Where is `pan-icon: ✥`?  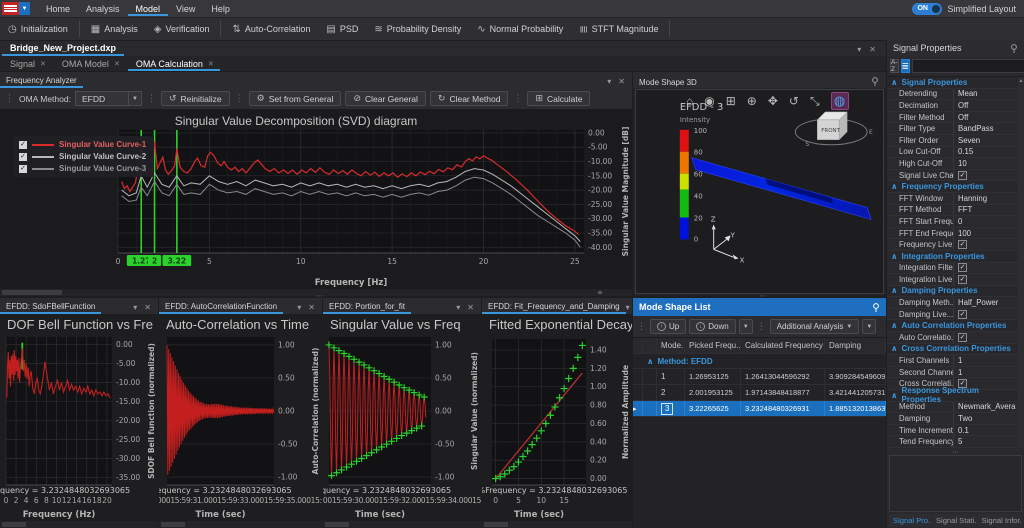
pan-icon: ✥ is located at coordinates (772, 101).